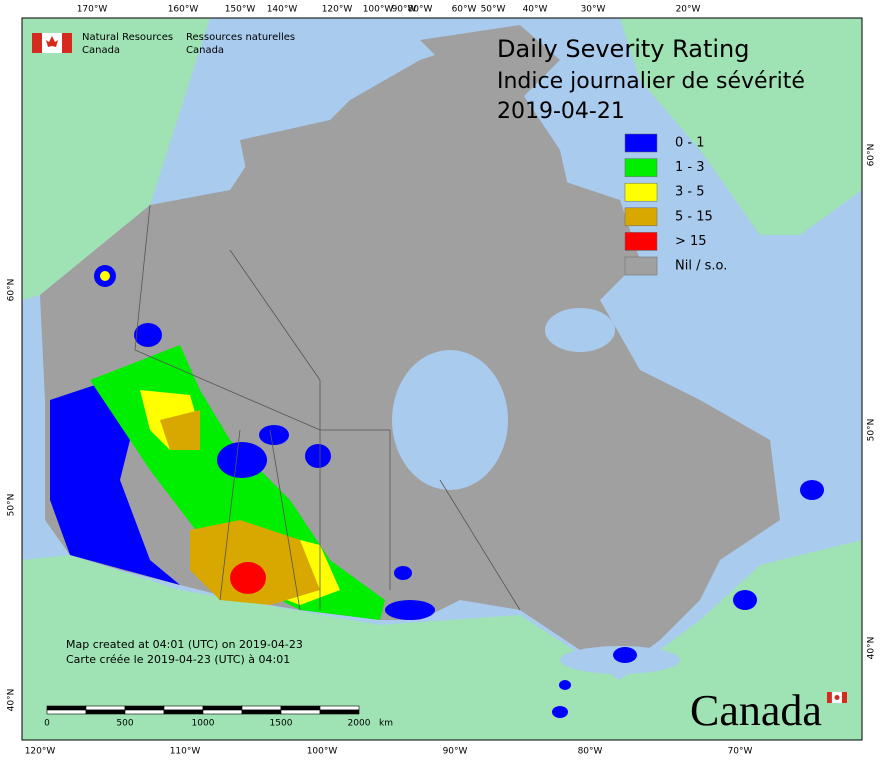  Describe the element at coordinates (185, 752) in the screenshot. I see `longitude-label: 110°W` at that location.